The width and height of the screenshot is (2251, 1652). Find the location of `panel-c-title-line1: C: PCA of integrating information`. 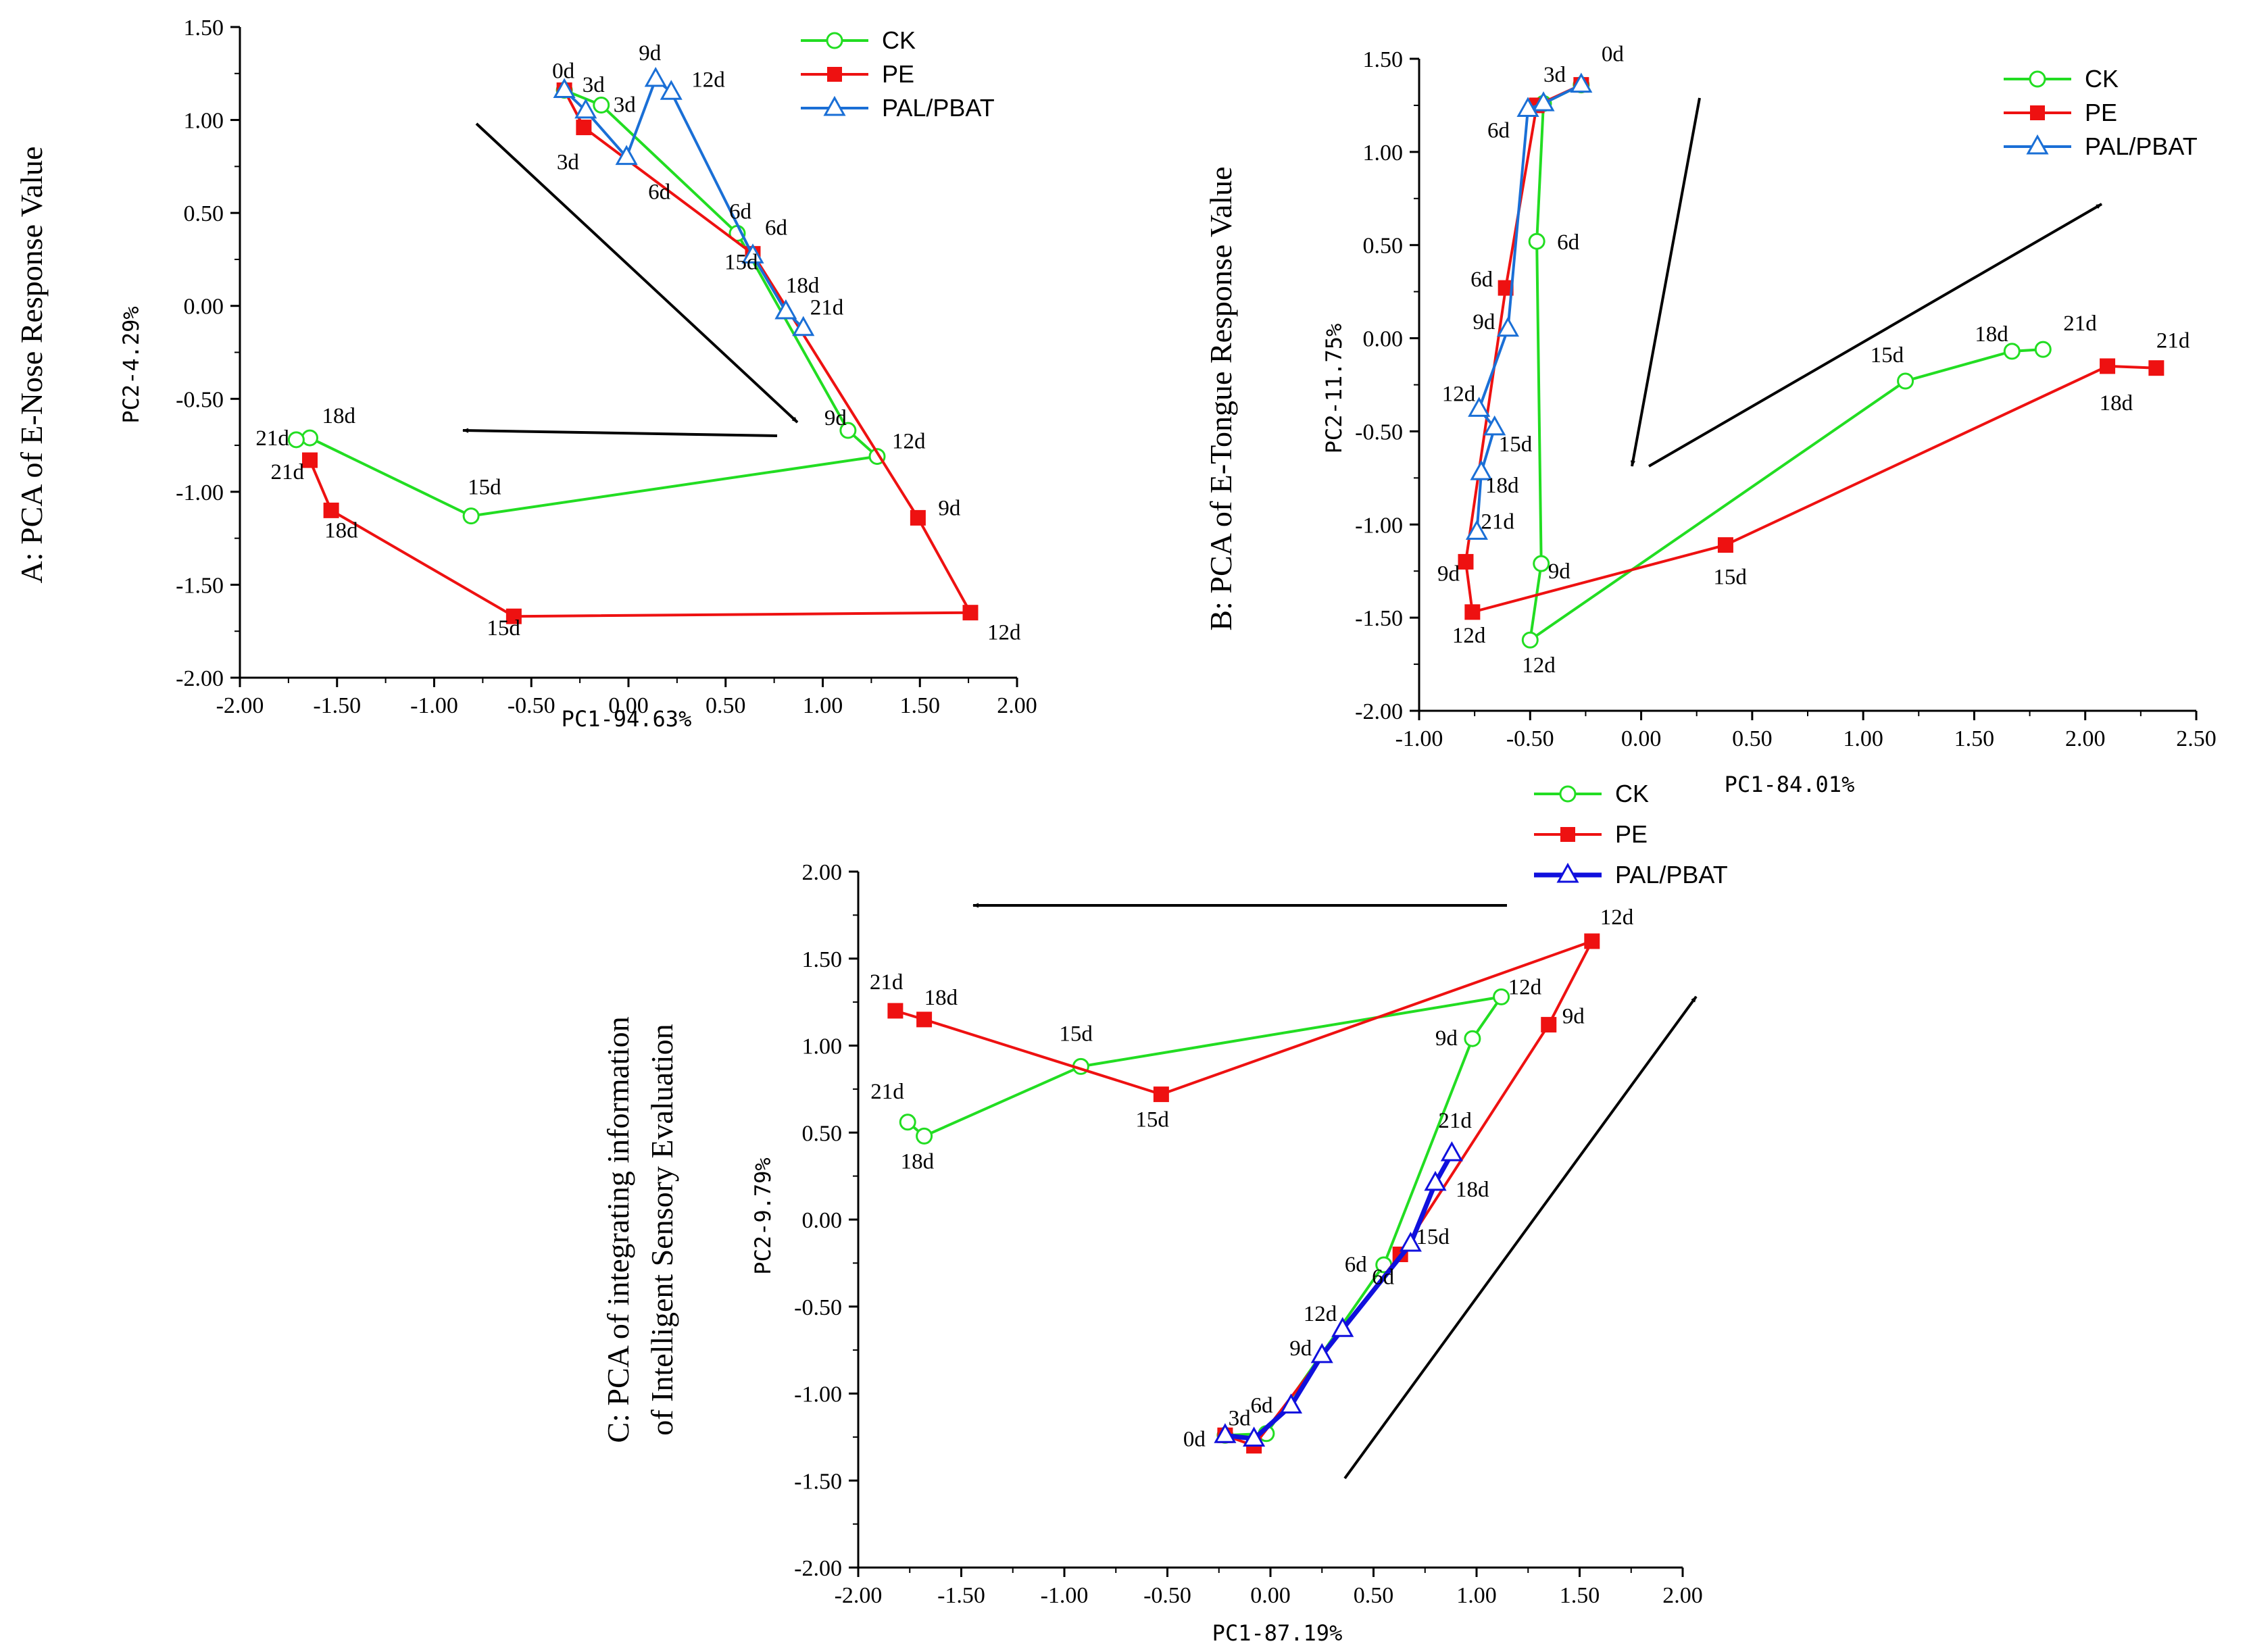

panel-c-title-line1: C: PCA of integrating information is located at coordinates (618, 1229).